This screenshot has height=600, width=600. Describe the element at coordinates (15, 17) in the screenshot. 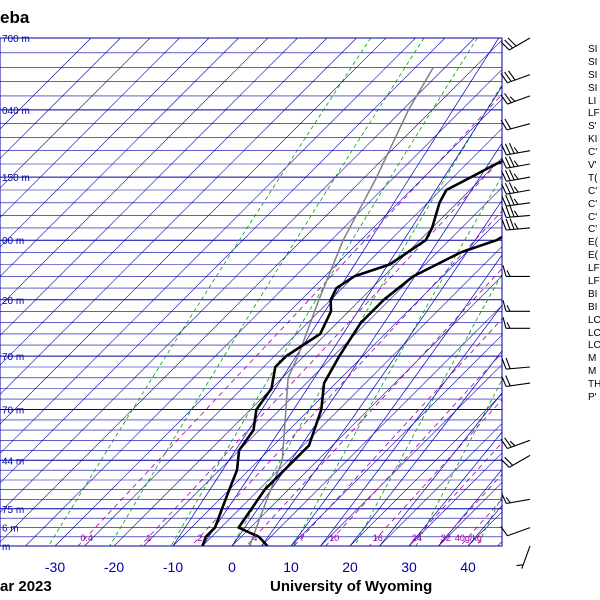

I see `station-title: eba` at that location.